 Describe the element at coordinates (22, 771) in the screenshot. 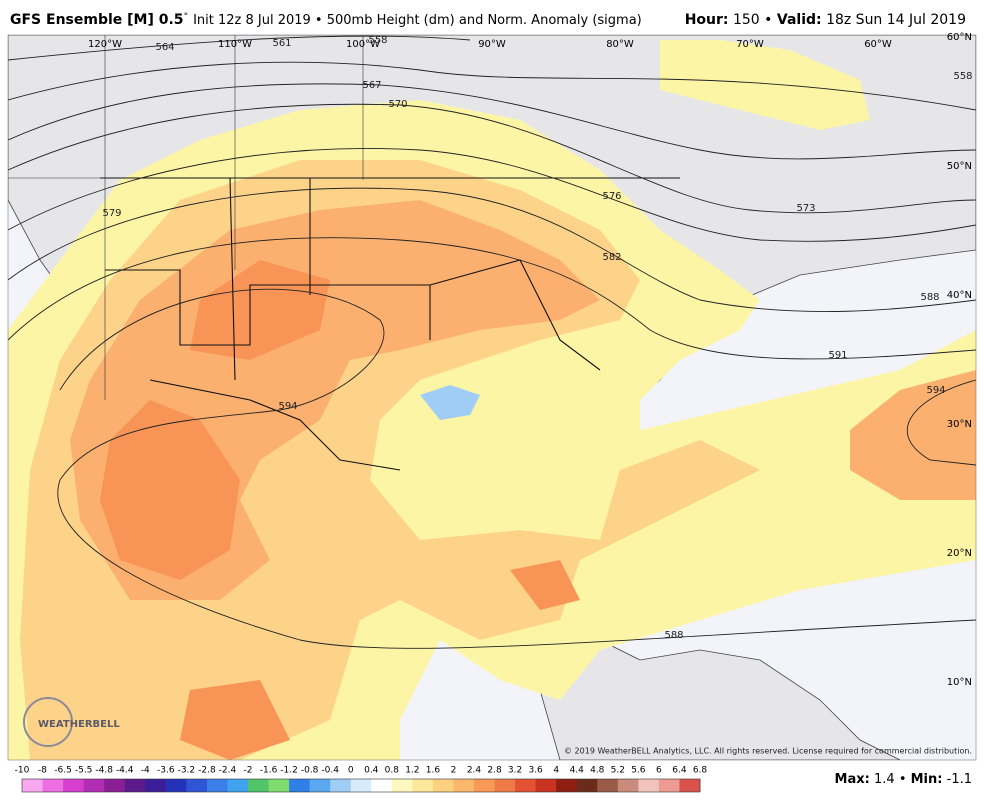

I see `colorbar-label: -10` at that location.